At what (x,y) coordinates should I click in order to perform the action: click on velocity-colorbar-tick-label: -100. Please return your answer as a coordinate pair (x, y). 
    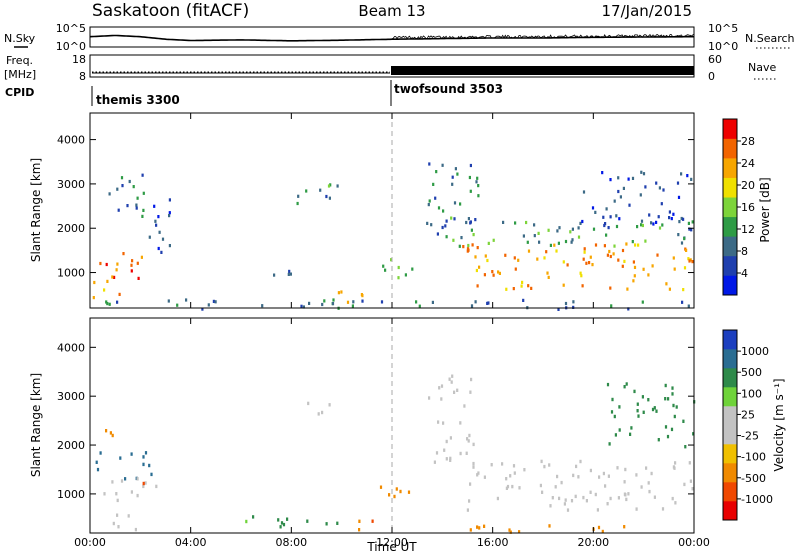
    Looking at the image, I should click on (753, 457).